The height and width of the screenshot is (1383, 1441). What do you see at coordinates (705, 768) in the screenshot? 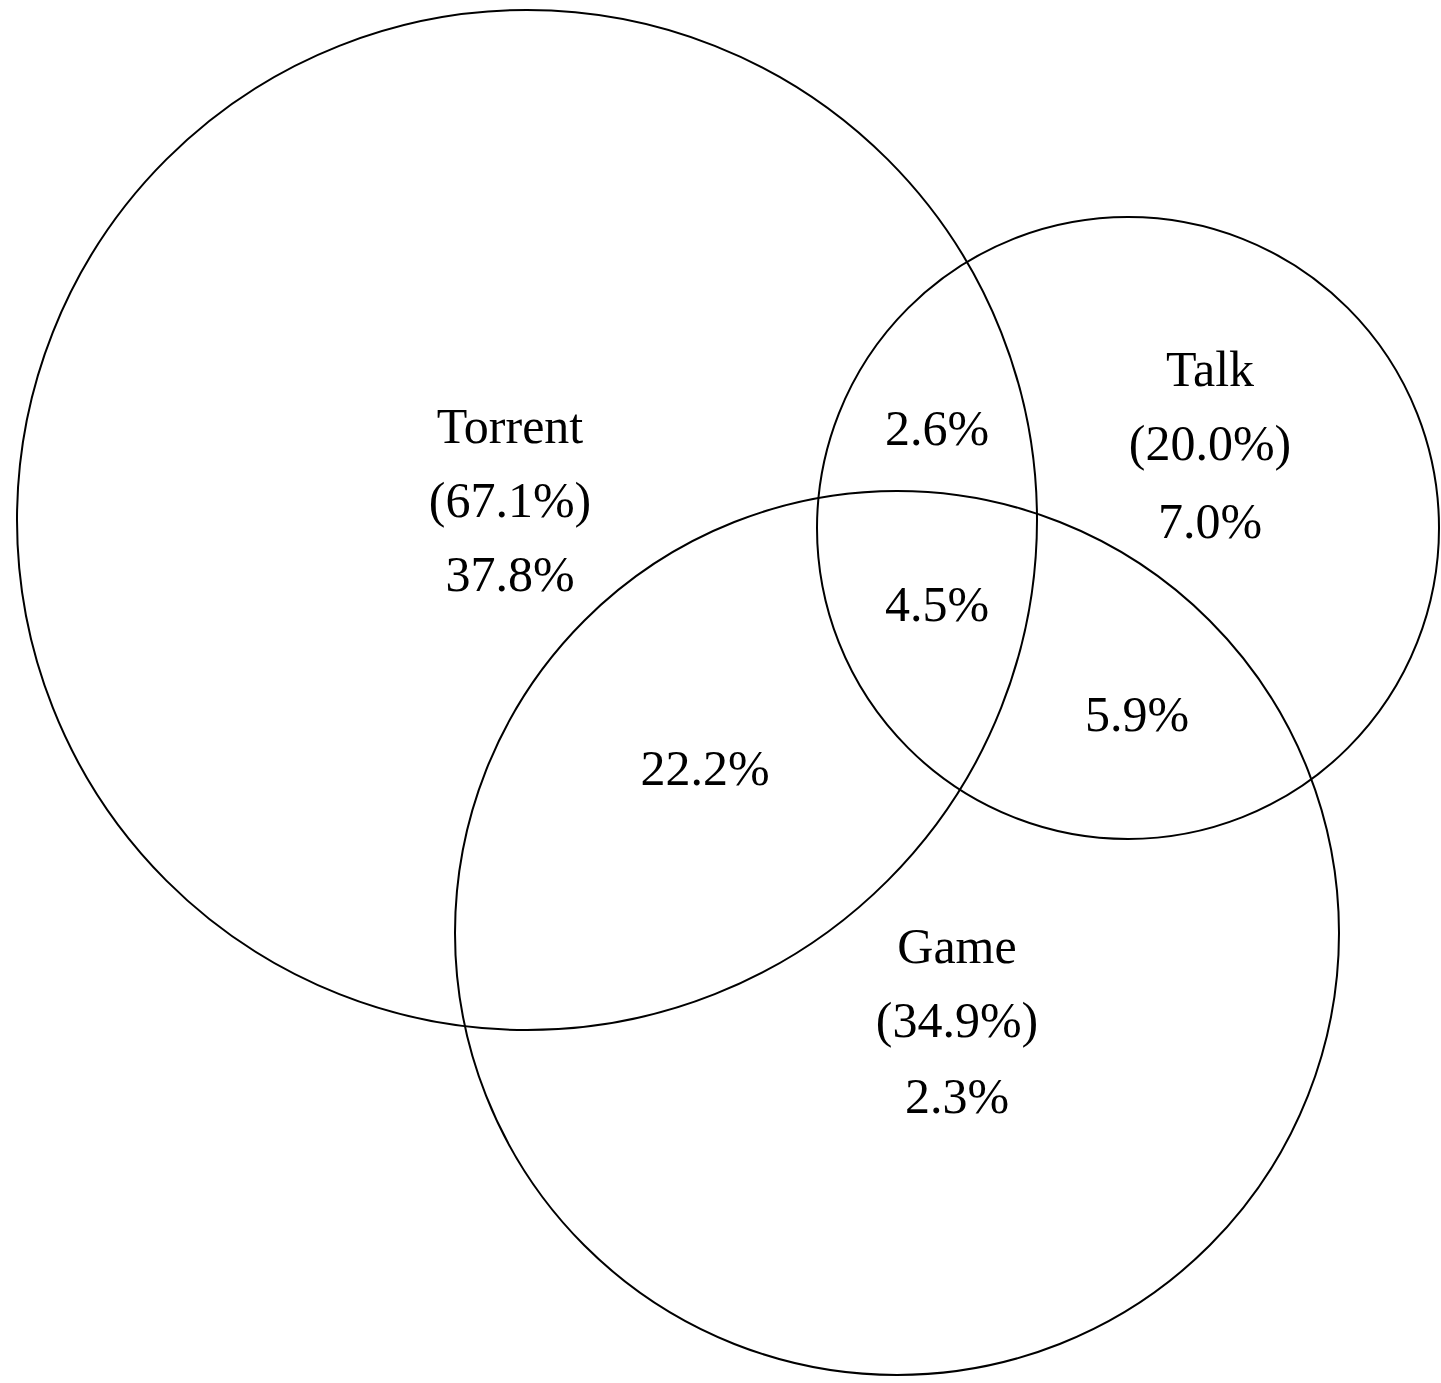
I see `text: 22.2%` at bounding box center [705, 768].